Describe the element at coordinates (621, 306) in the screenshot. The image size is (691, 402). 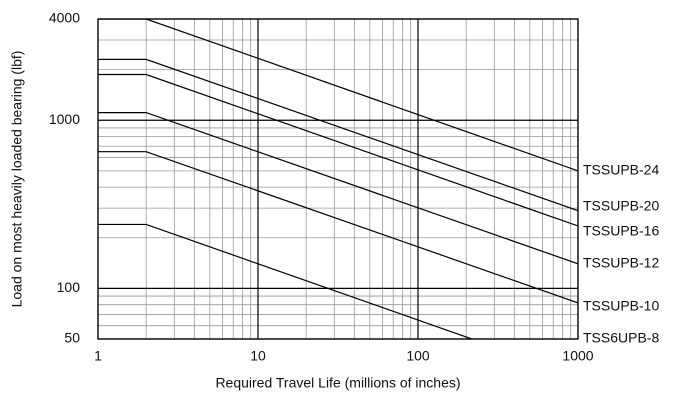
I see `series-label: TSSUPB-10` at that location.